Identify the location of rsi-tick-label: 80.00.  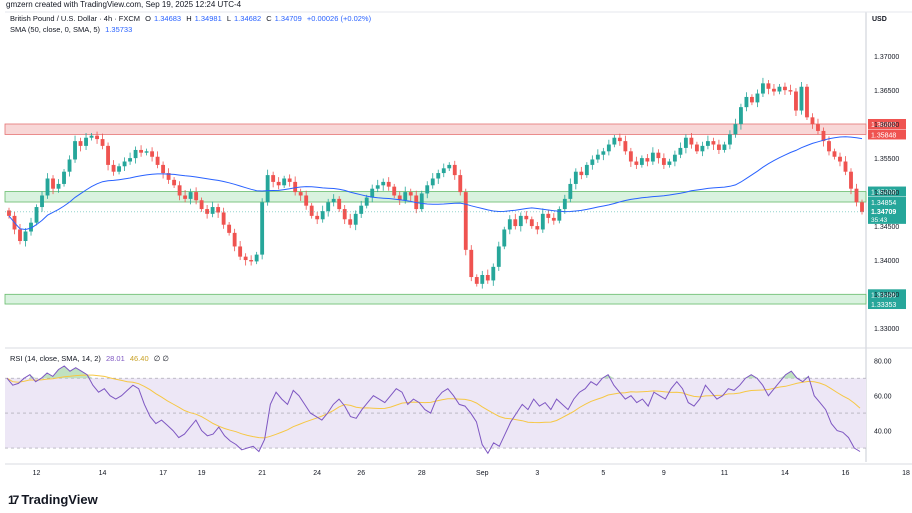
(883, 362).